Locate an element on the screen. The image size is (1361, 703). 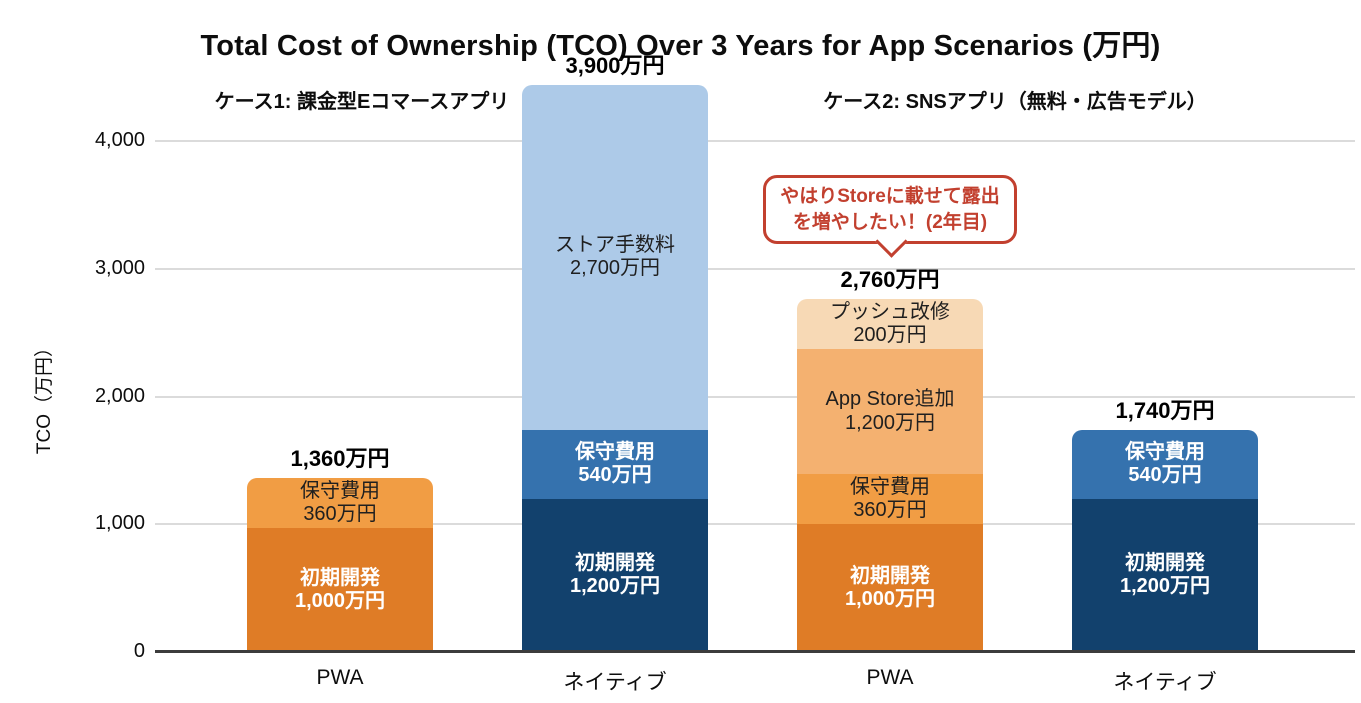
segment-value: 200万円 is located at coordinates (890, 335).